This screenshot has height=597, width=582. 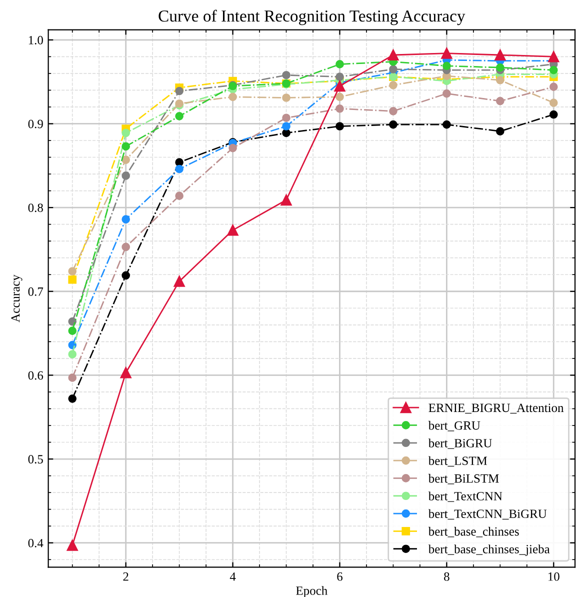 I want to click on x-axis-title: Epoch, so click(x=312, y=591).